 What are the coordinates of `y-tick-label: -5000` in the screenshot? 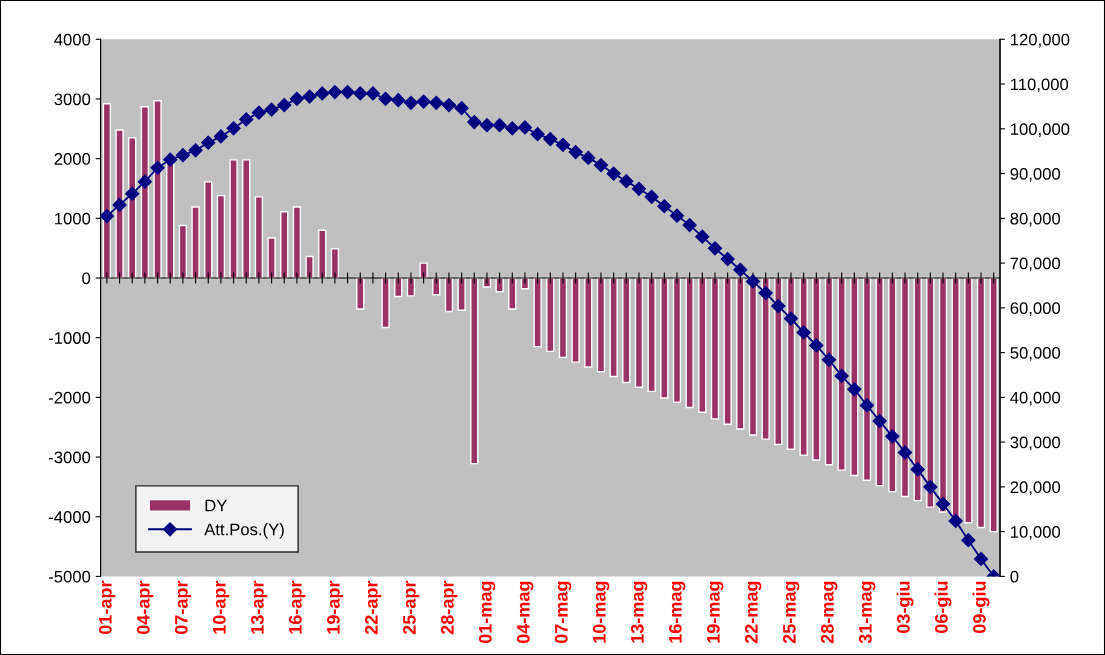 It's located at (69, 576).